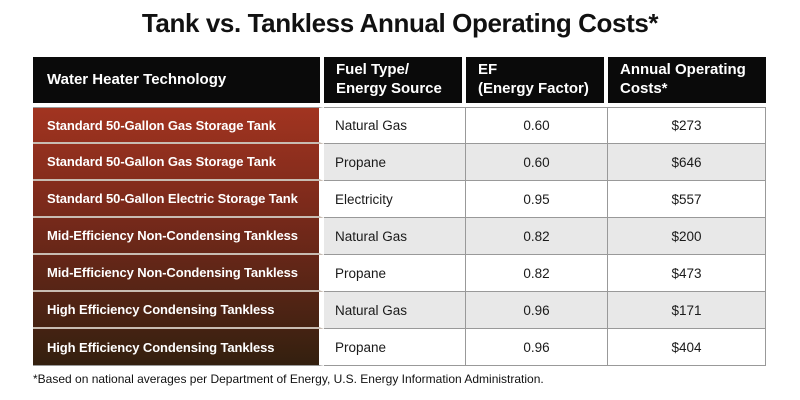  Describe the element at coordinates (687, 125) in the screenshot. I see `annual-cost-cell: $273` at that location.